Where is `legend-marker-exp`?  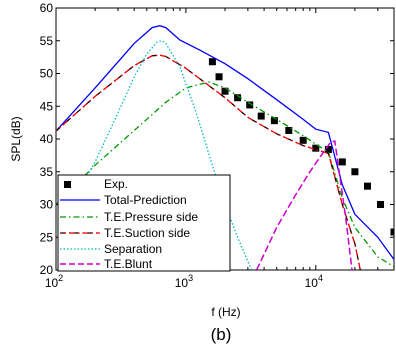
legend-marker-exp is located at coordinates (67, 184).